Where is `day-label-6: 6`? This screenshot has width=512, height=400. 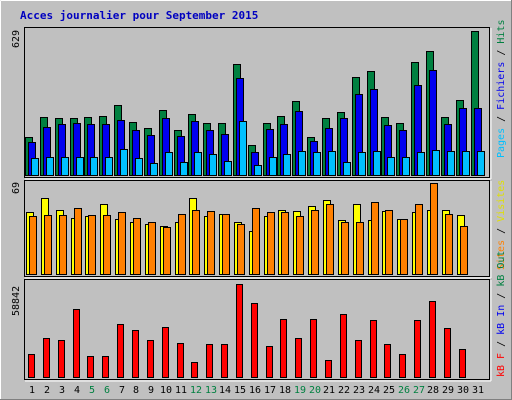
day-label-6: 6 is located at coordinates (107, 390).